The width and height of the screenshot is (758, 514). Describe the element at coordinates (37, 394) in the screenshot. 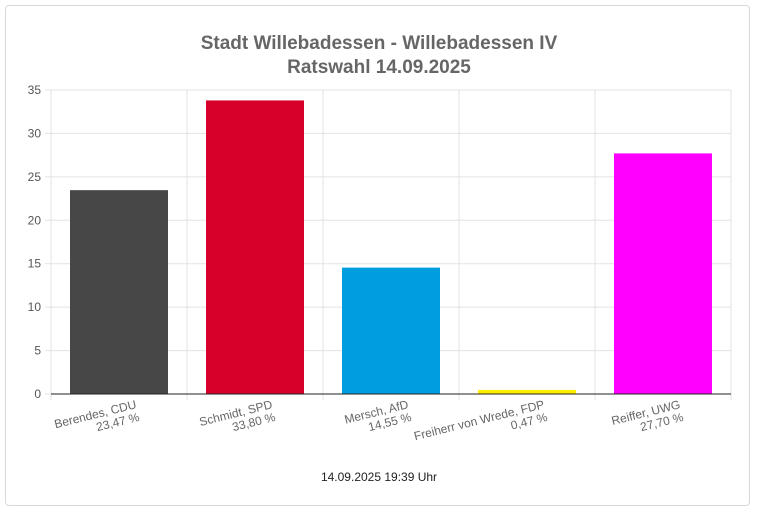

I see `y-tick-label: 0` at that location.